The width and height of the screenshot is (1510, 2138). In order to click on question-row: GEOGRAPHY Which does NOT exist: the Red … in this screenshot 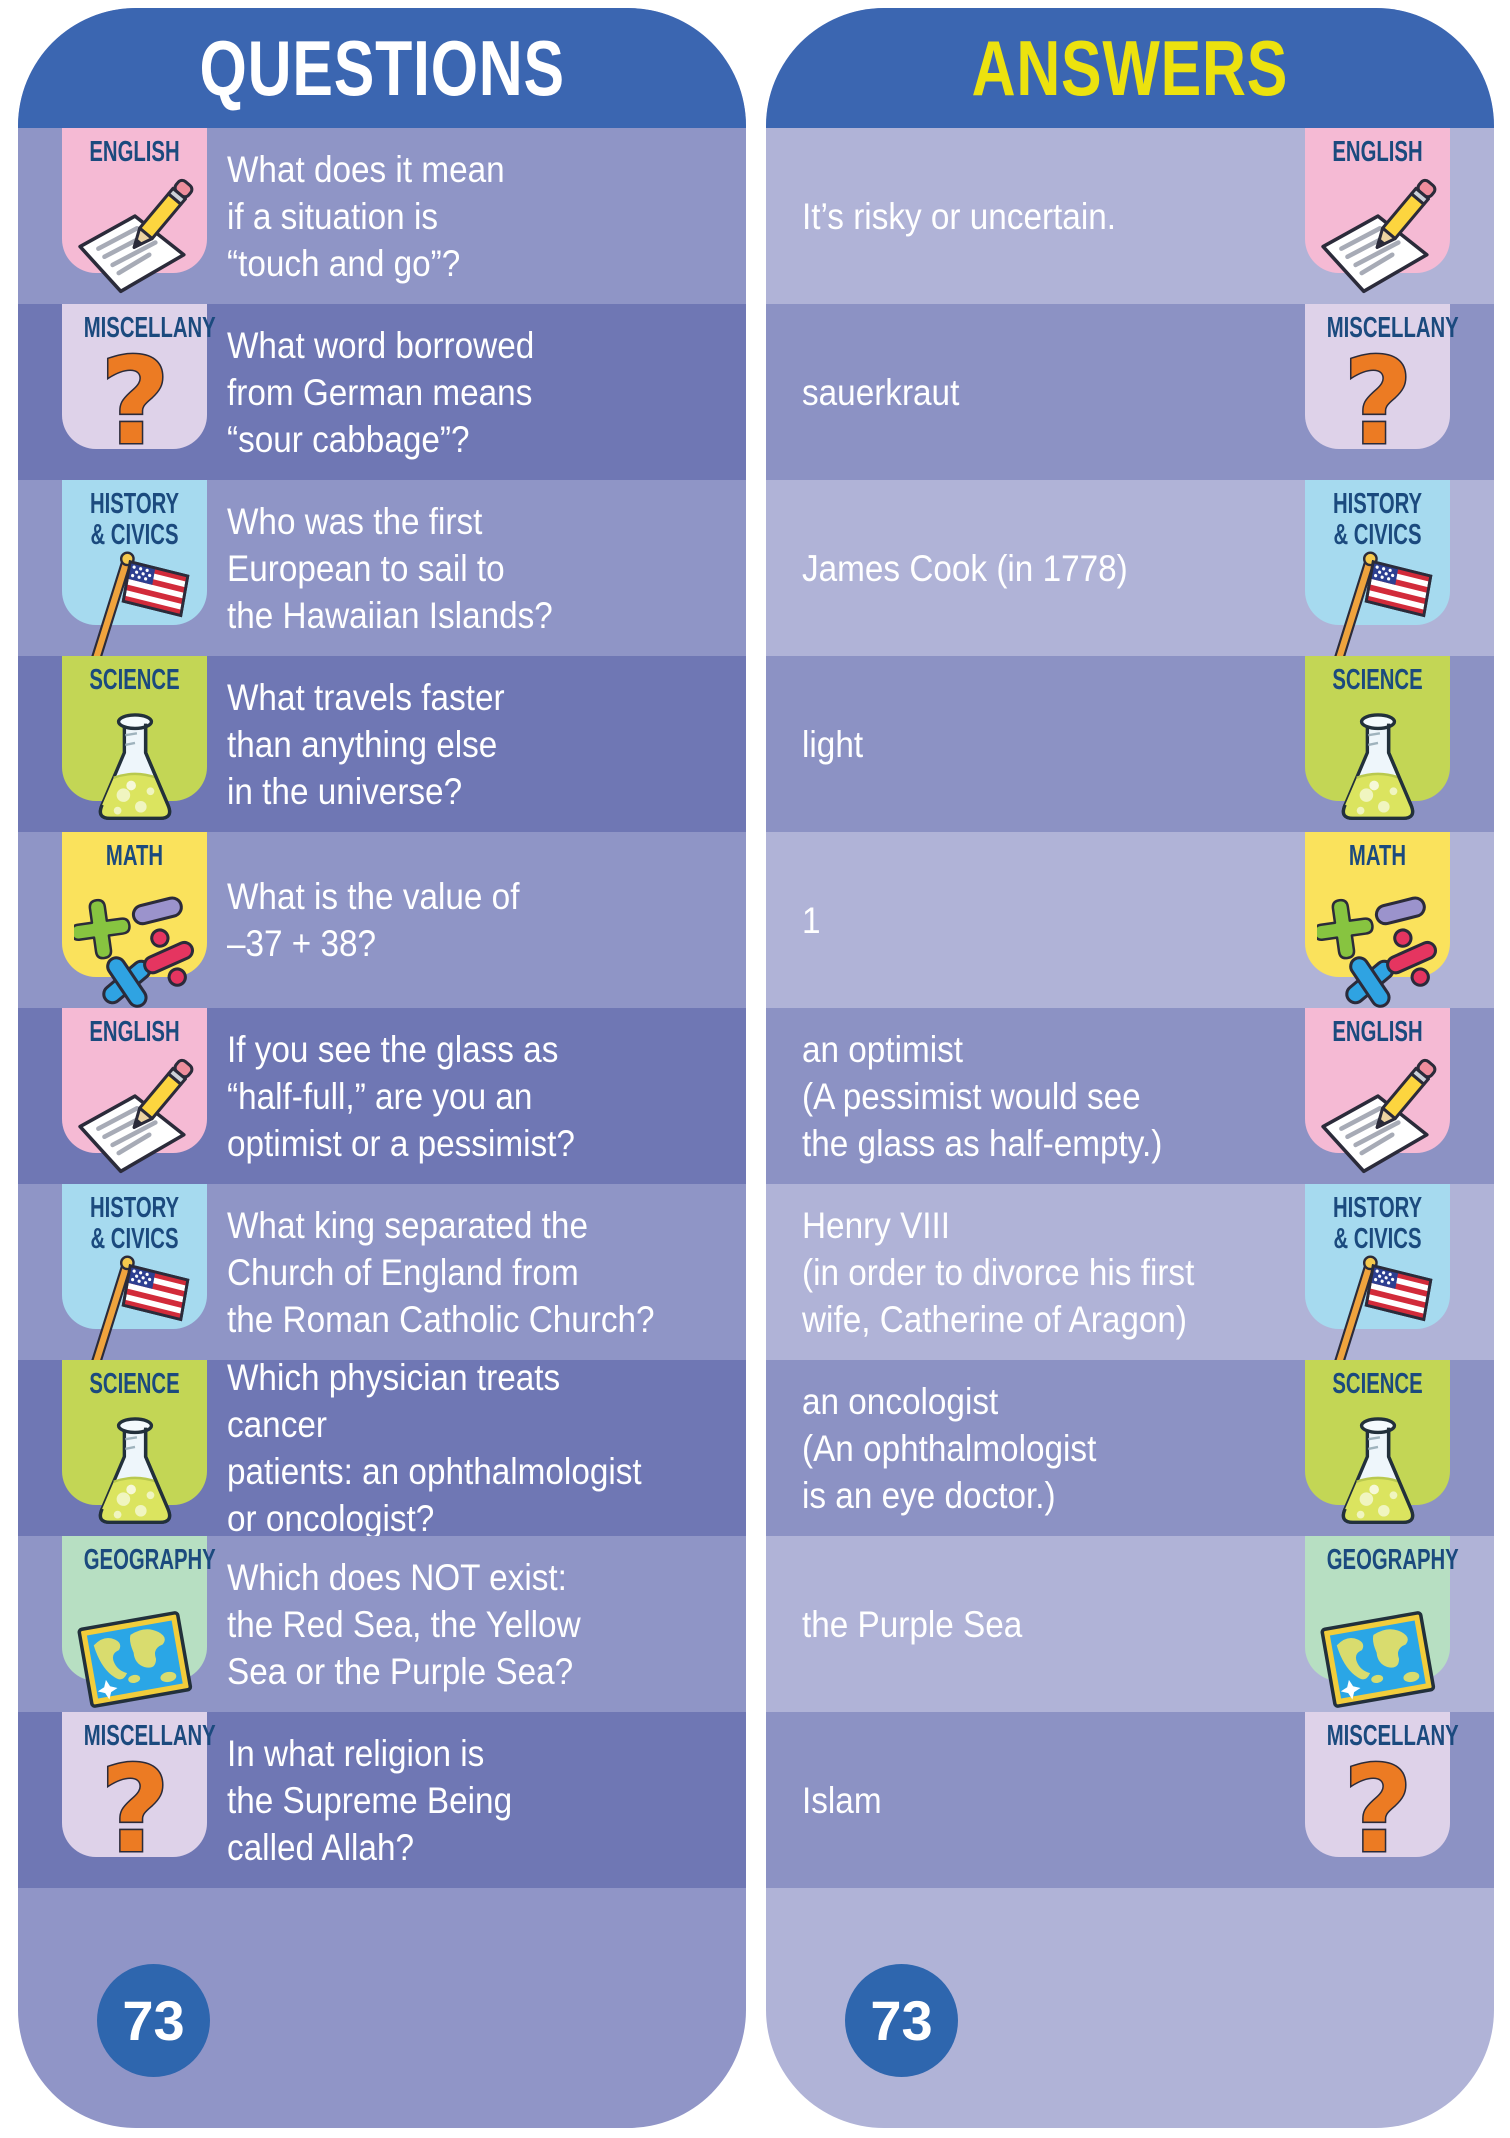, I will do `click(382, 1624)`.